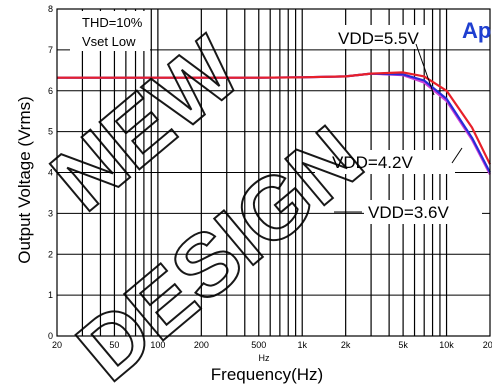 The image size is (492, 390). I want to click on y-tick-label: 0, so click(50, 336).